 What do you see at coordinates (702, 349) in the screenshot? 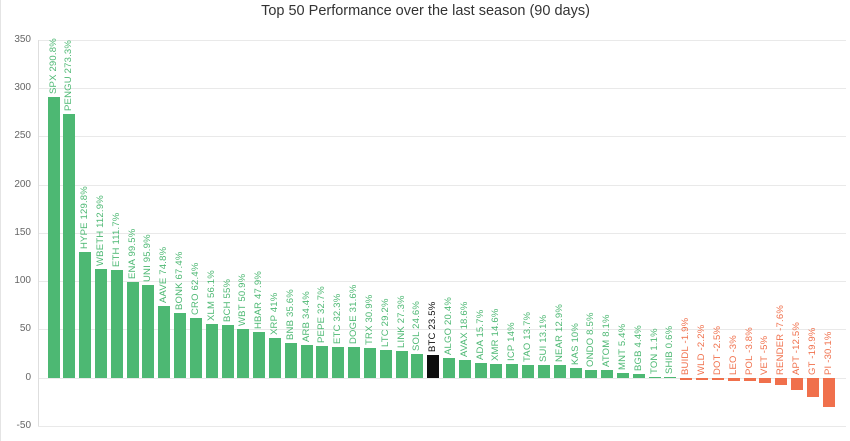
I see `bar-label-wld: WLD -2.2%` at bounding box center [702, 349].